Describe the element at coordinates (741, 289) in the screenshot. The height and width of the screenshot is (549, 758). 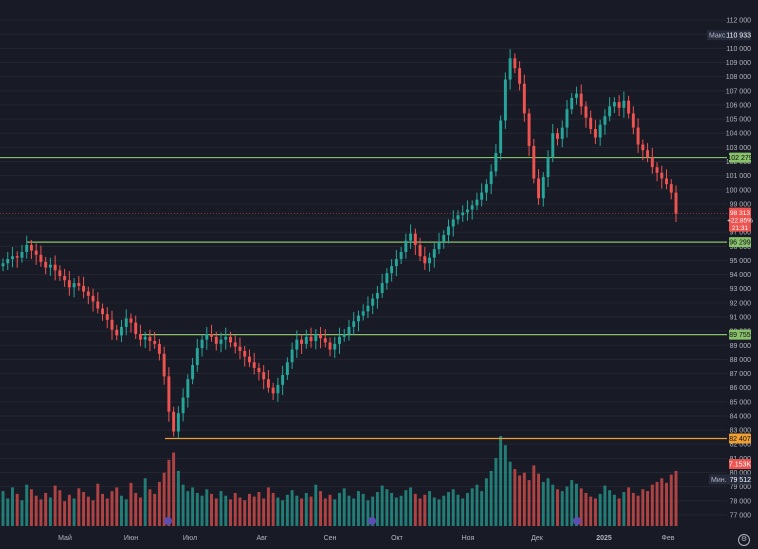
I see `price-tick-label: 93 000` at that location.